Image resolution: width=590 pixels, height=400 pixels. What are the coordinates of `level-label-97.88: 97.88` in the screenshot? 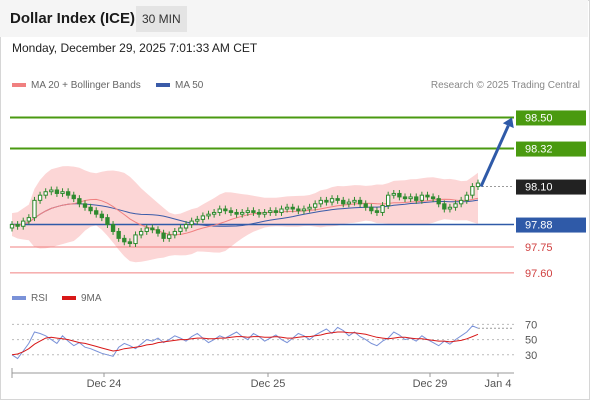 It's located at (539, 226).